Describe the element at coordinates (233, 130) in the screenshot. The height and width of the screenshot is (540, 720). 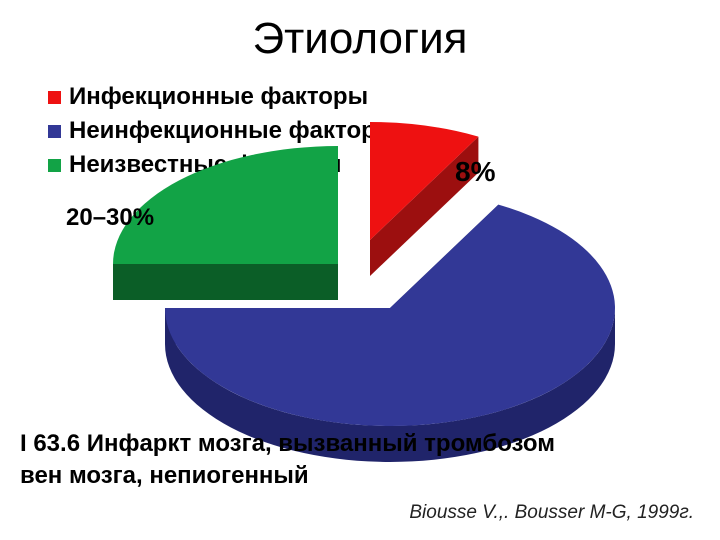
I see `legend-label-noninfectious: Неинфекционные факторы` at that location.